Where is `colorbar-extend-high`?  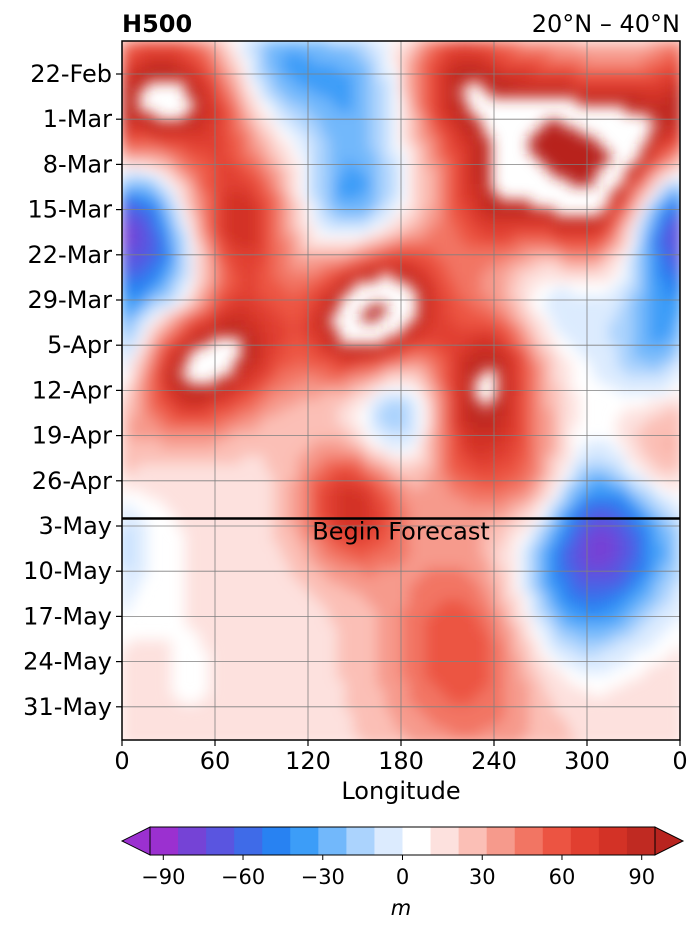 colorbar-extend-high is located at coordinates (669, 841).